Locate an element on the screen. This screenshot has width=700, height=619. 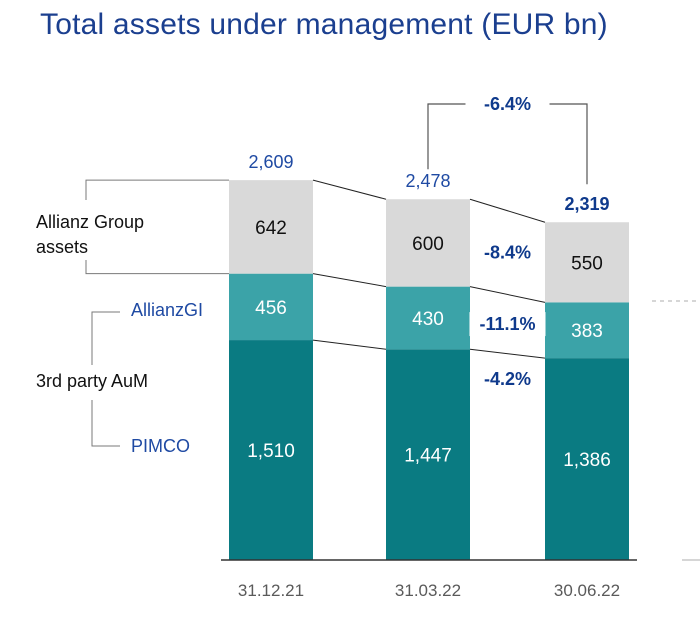
value-label-allianz-group-assets-3: 550 is located at coordinates (587, 263).